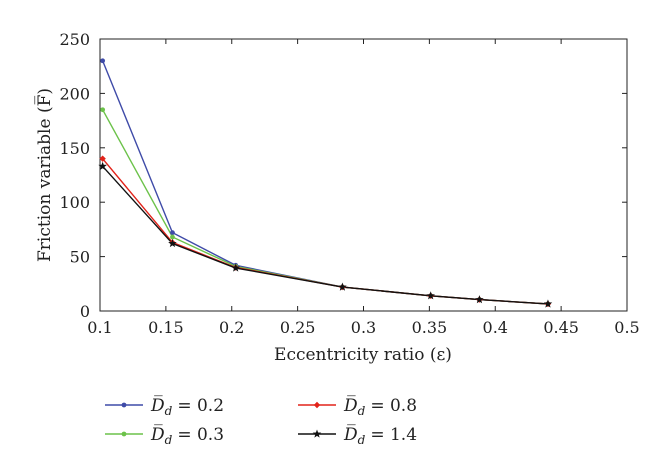 Image resolution: width=660 pixels, height=473 pixels. Describe the element at coordinates (102, 158) in the screenshot. I see `series-2-point` at that location.